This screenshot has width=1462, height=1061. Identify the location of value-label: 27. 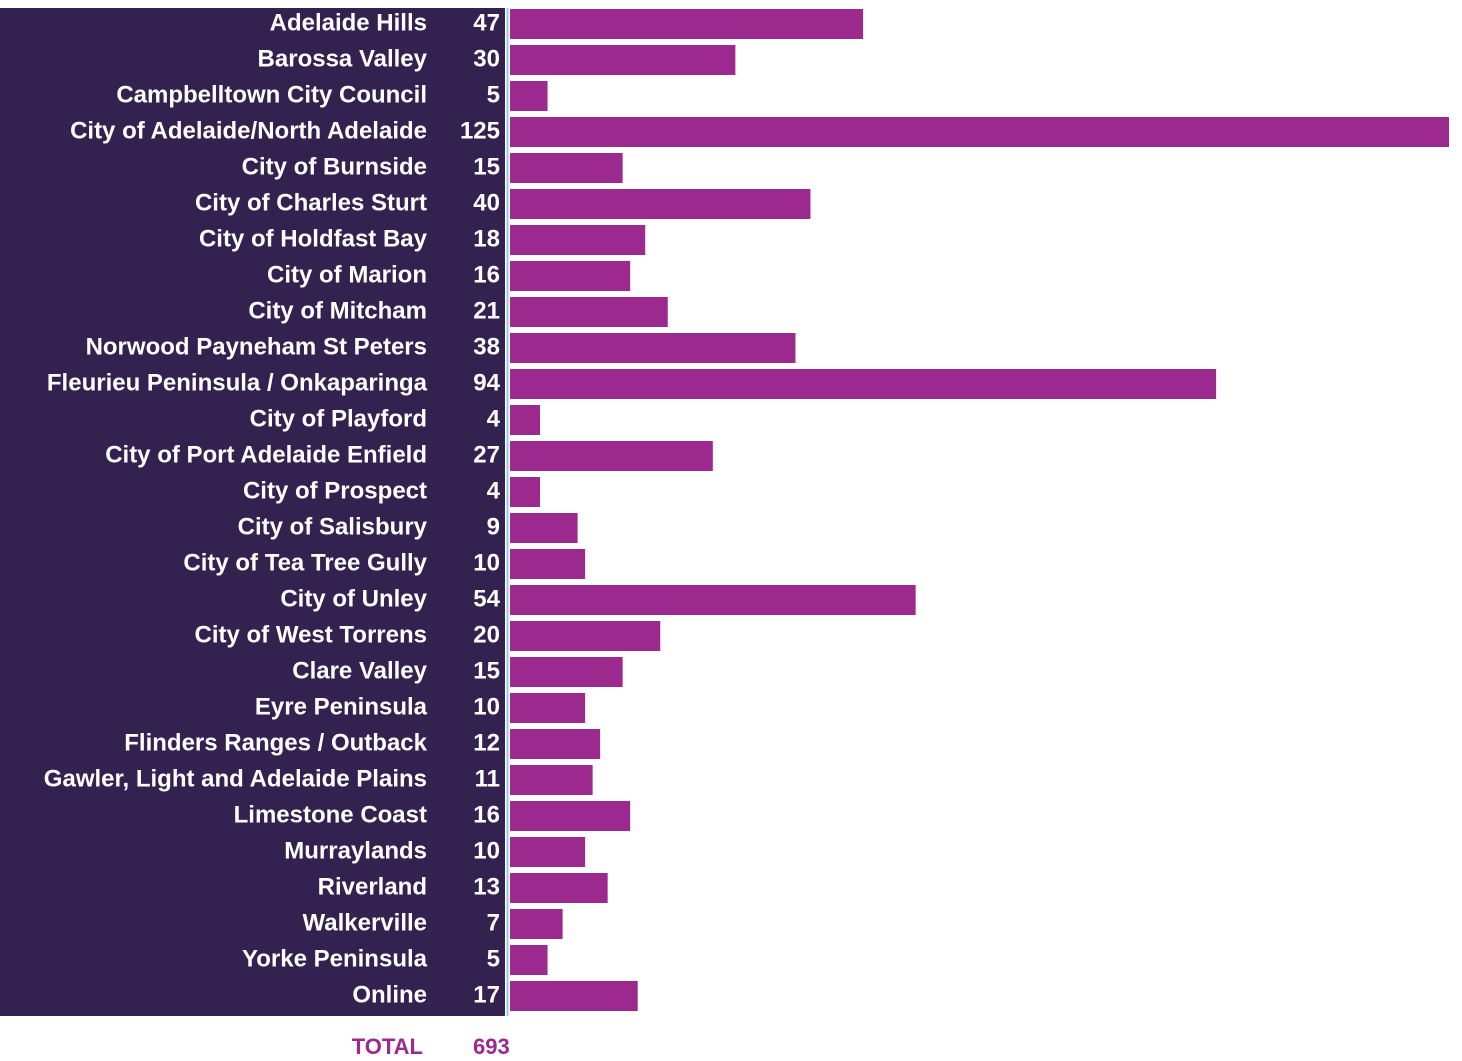
(486, 454).